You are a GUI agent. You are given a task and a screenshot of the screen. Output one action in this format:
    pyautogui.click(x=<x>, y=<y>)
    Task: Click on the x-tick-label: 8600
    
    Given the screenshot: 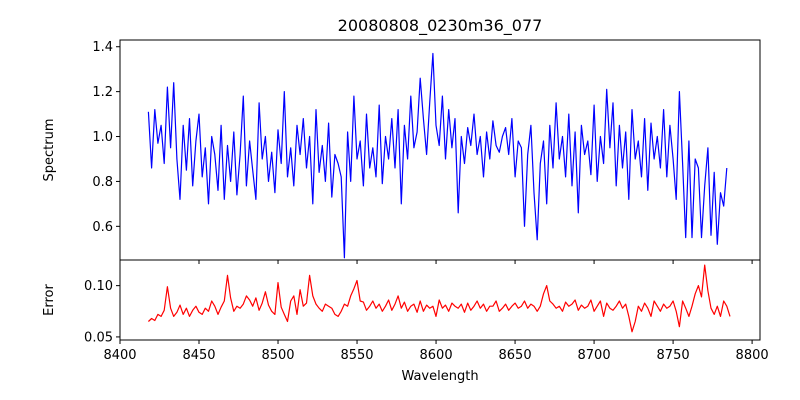 What is the action you would take?
    pyautogui.click(x=436, y=355)
    